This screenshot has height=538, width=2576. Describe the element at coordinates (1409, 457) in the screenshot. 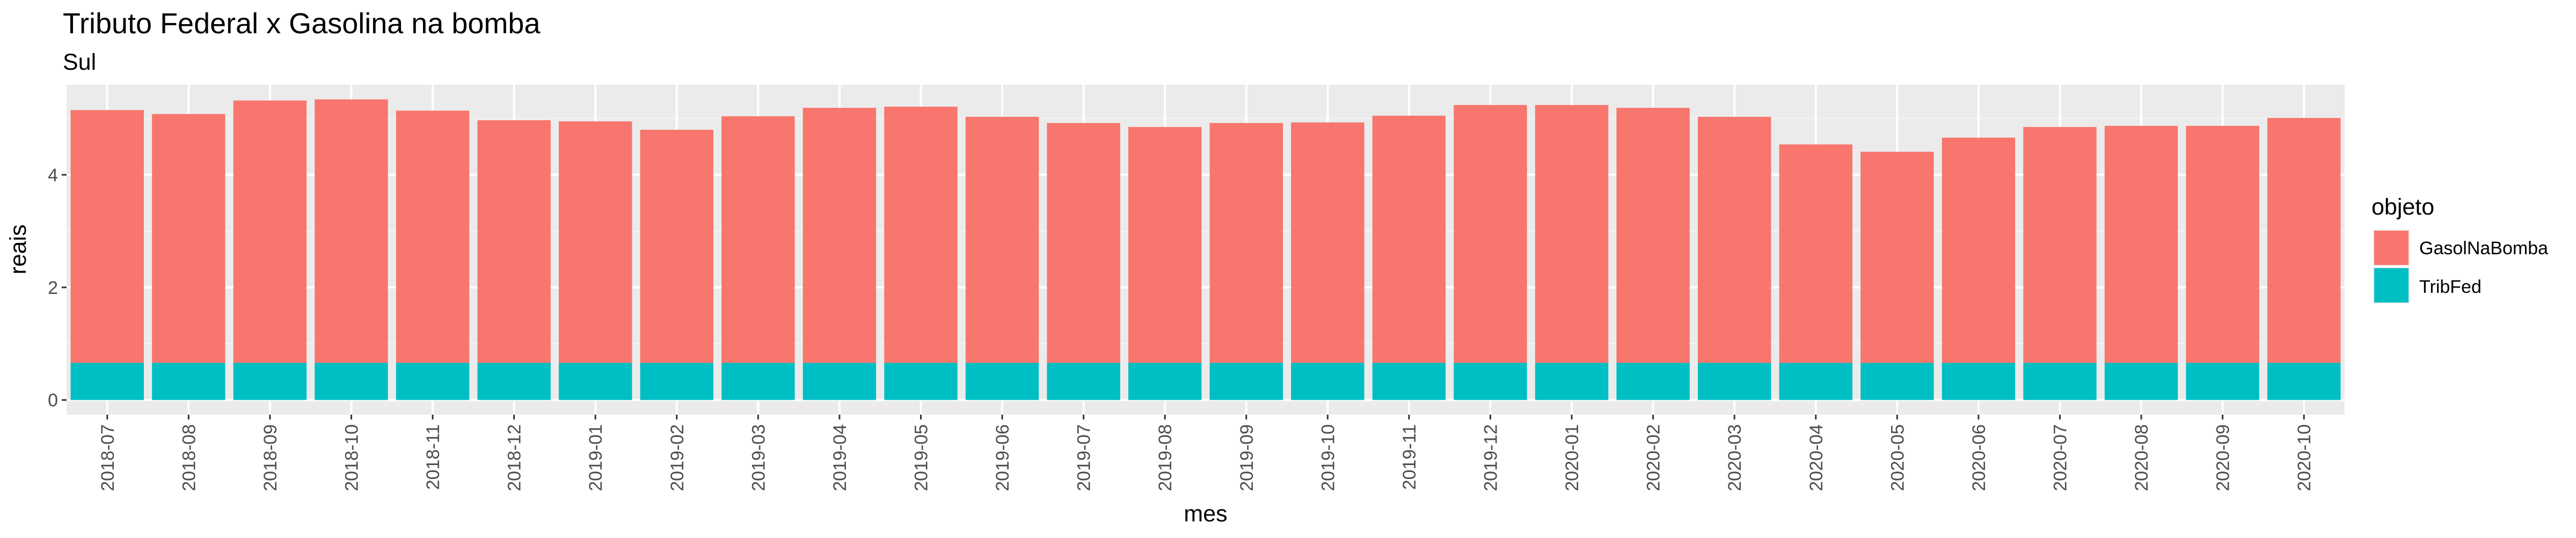

I see `x-tick-label: 2019-11` at that location.